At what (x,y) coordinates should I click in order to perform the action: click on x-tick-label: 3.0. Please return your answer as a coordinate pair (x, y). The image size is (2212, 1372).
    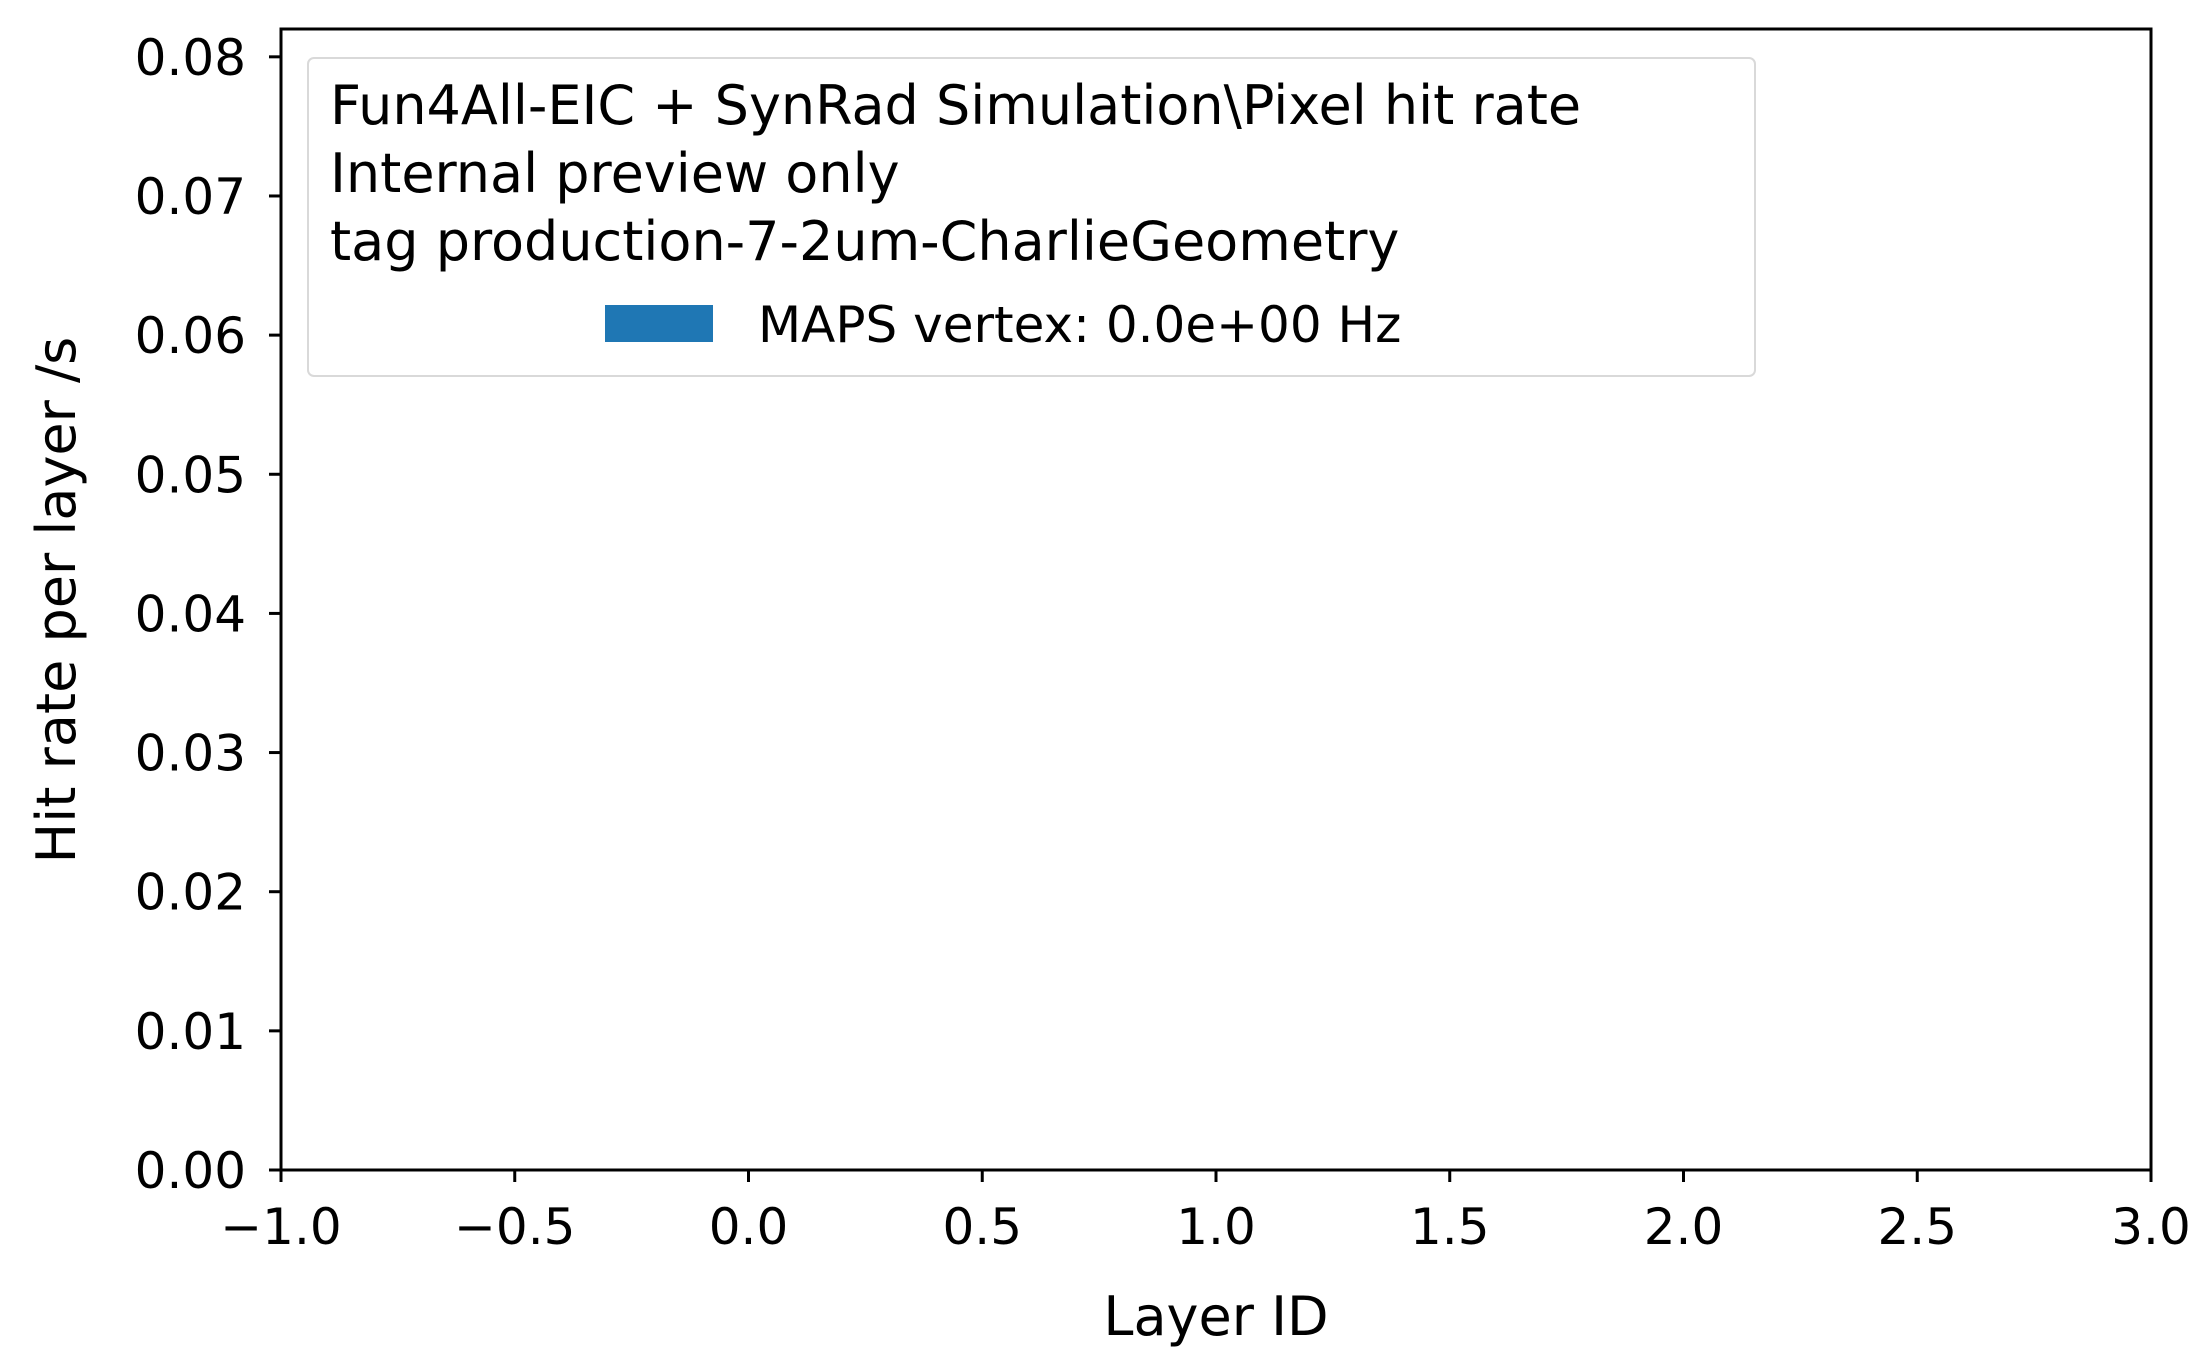
    Looking at the image, I should click on (2151, 1227).